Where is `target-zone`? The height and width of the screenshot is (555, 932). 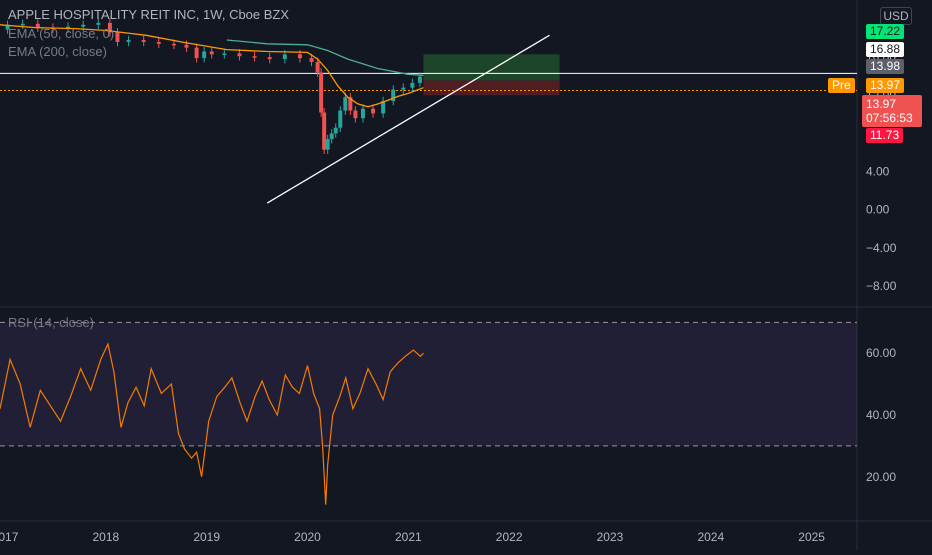 target-zone is located at coordinates (491, 67).